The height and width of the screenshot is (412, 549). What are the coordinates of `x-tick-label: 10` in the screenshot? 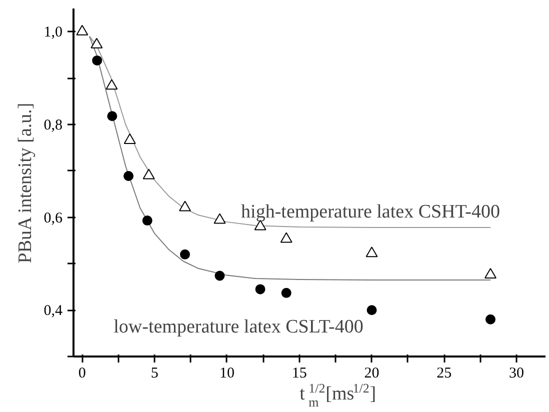 It's located at (226, 374).